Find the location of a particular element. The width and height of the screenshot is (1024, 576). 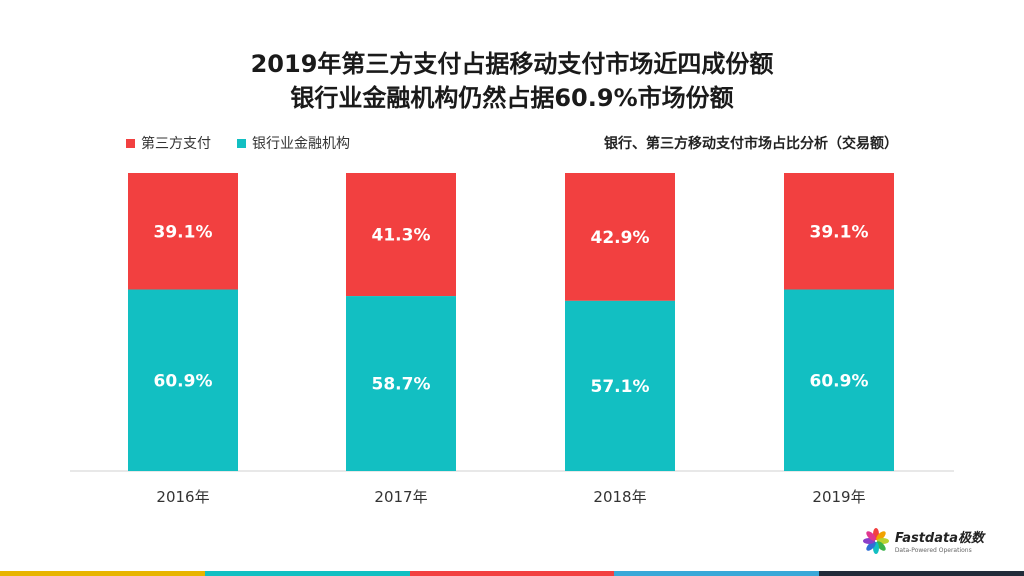

data-label-bank-3: 57.1% is located at coordinates (620, 387).